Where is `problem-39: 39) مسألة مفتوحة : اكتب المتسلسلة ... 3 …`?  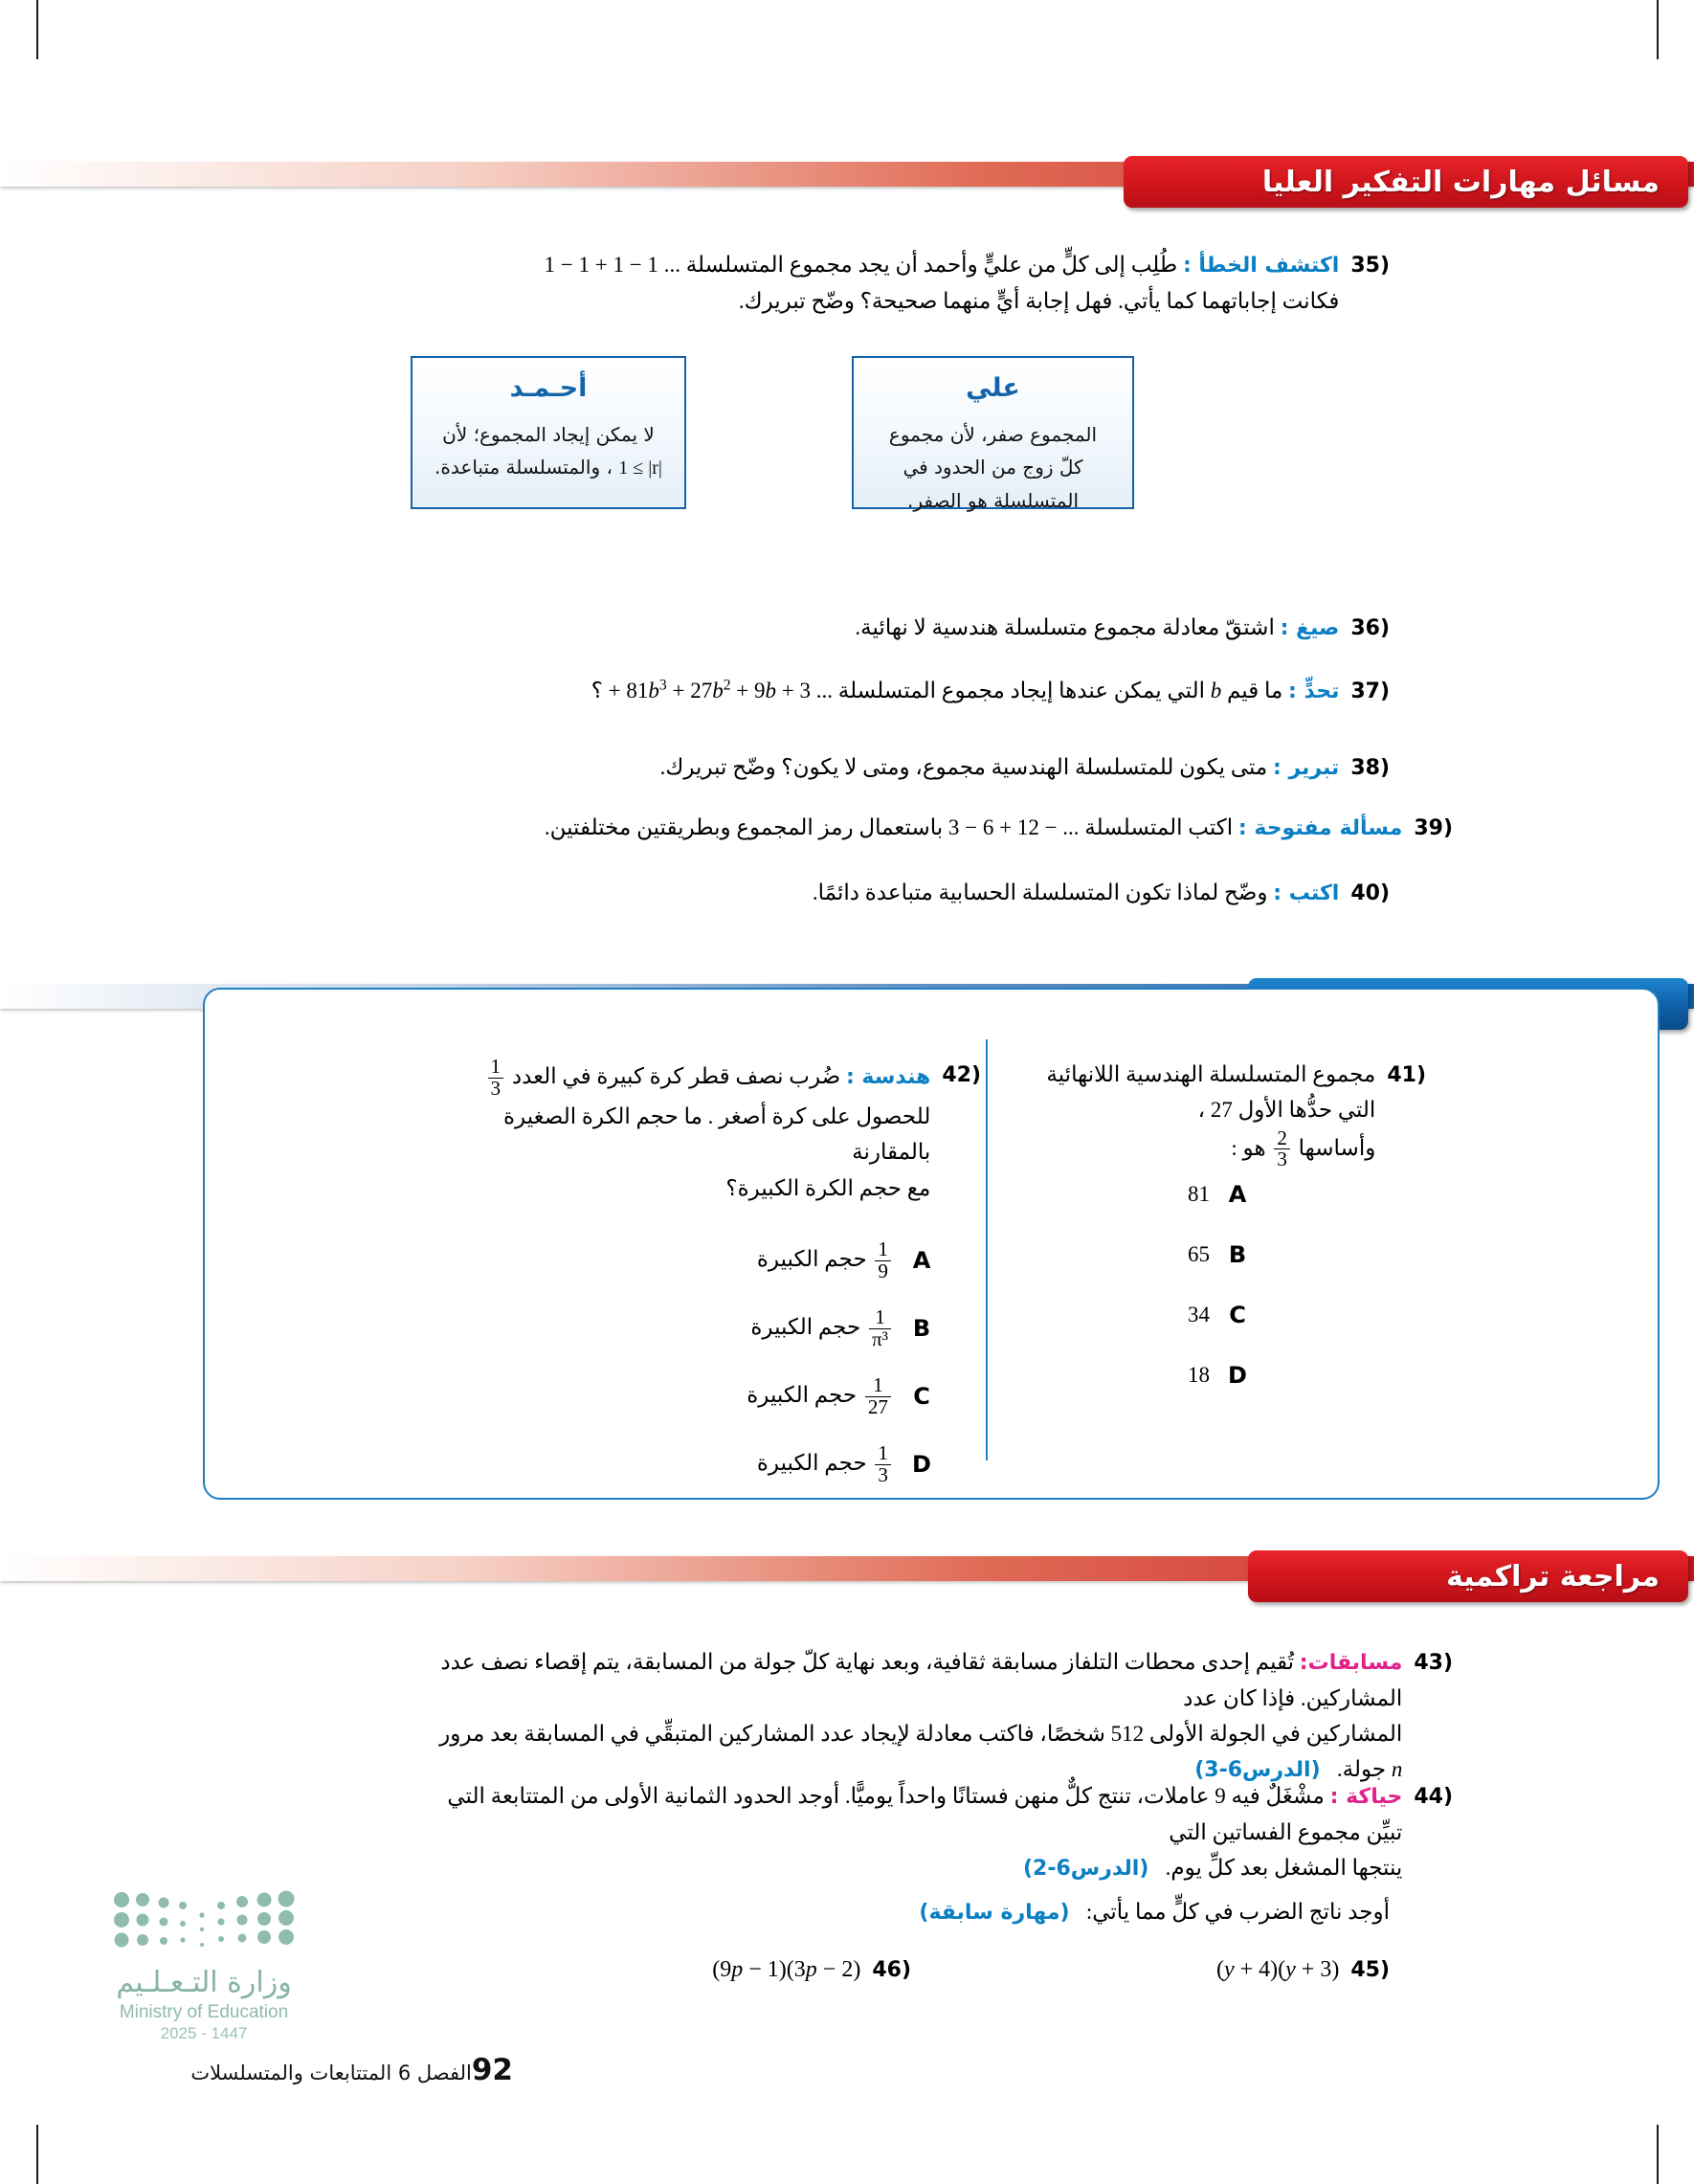
problem-39: 39) مسألة مفتوحة : اكتب المتسلسلة ... 3 … is located at coordinates (943, 828).